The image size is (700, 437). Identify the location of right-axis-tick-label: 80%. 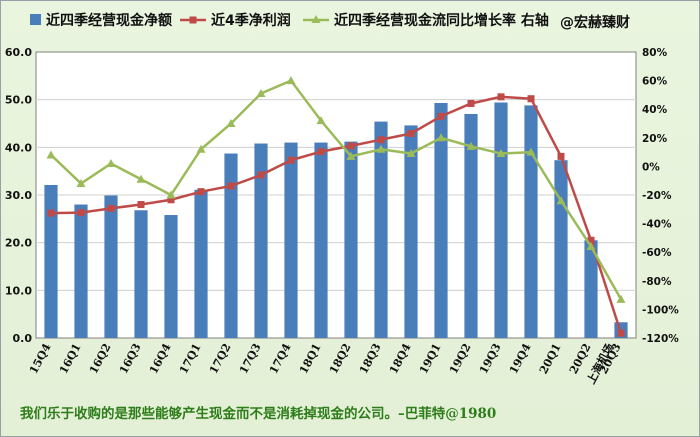
(655, 53).